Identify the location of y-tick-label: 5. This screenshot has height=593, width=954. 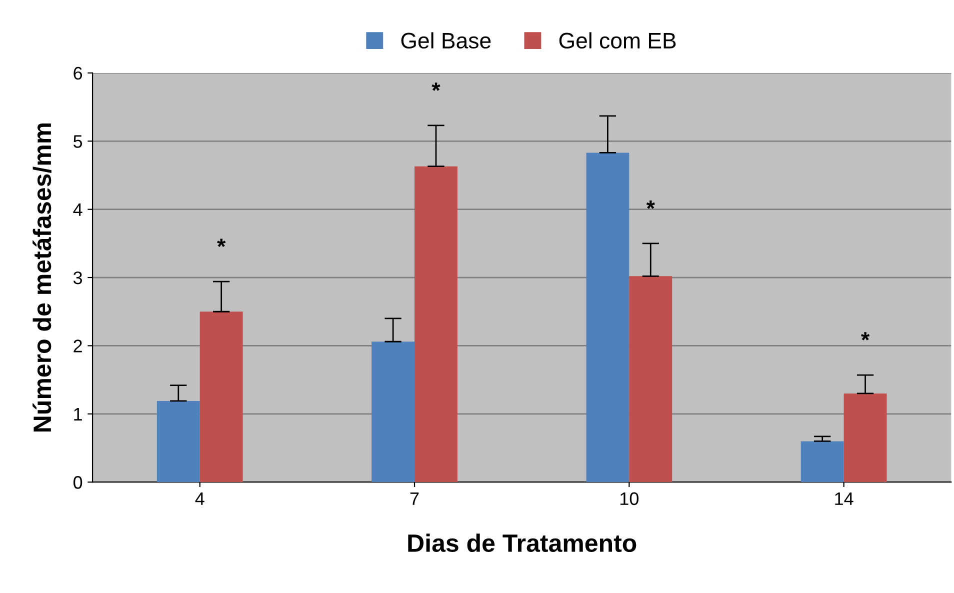
(77, 141).